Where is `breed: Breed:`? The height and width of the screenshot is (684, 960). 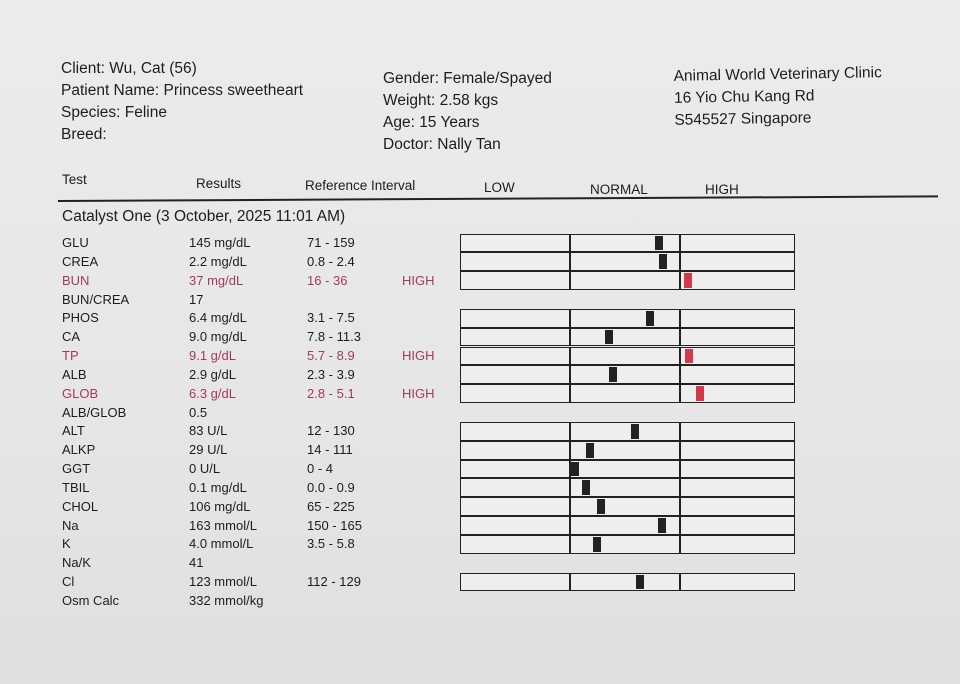 breed: Breed: is located at coordinates (84, 134).